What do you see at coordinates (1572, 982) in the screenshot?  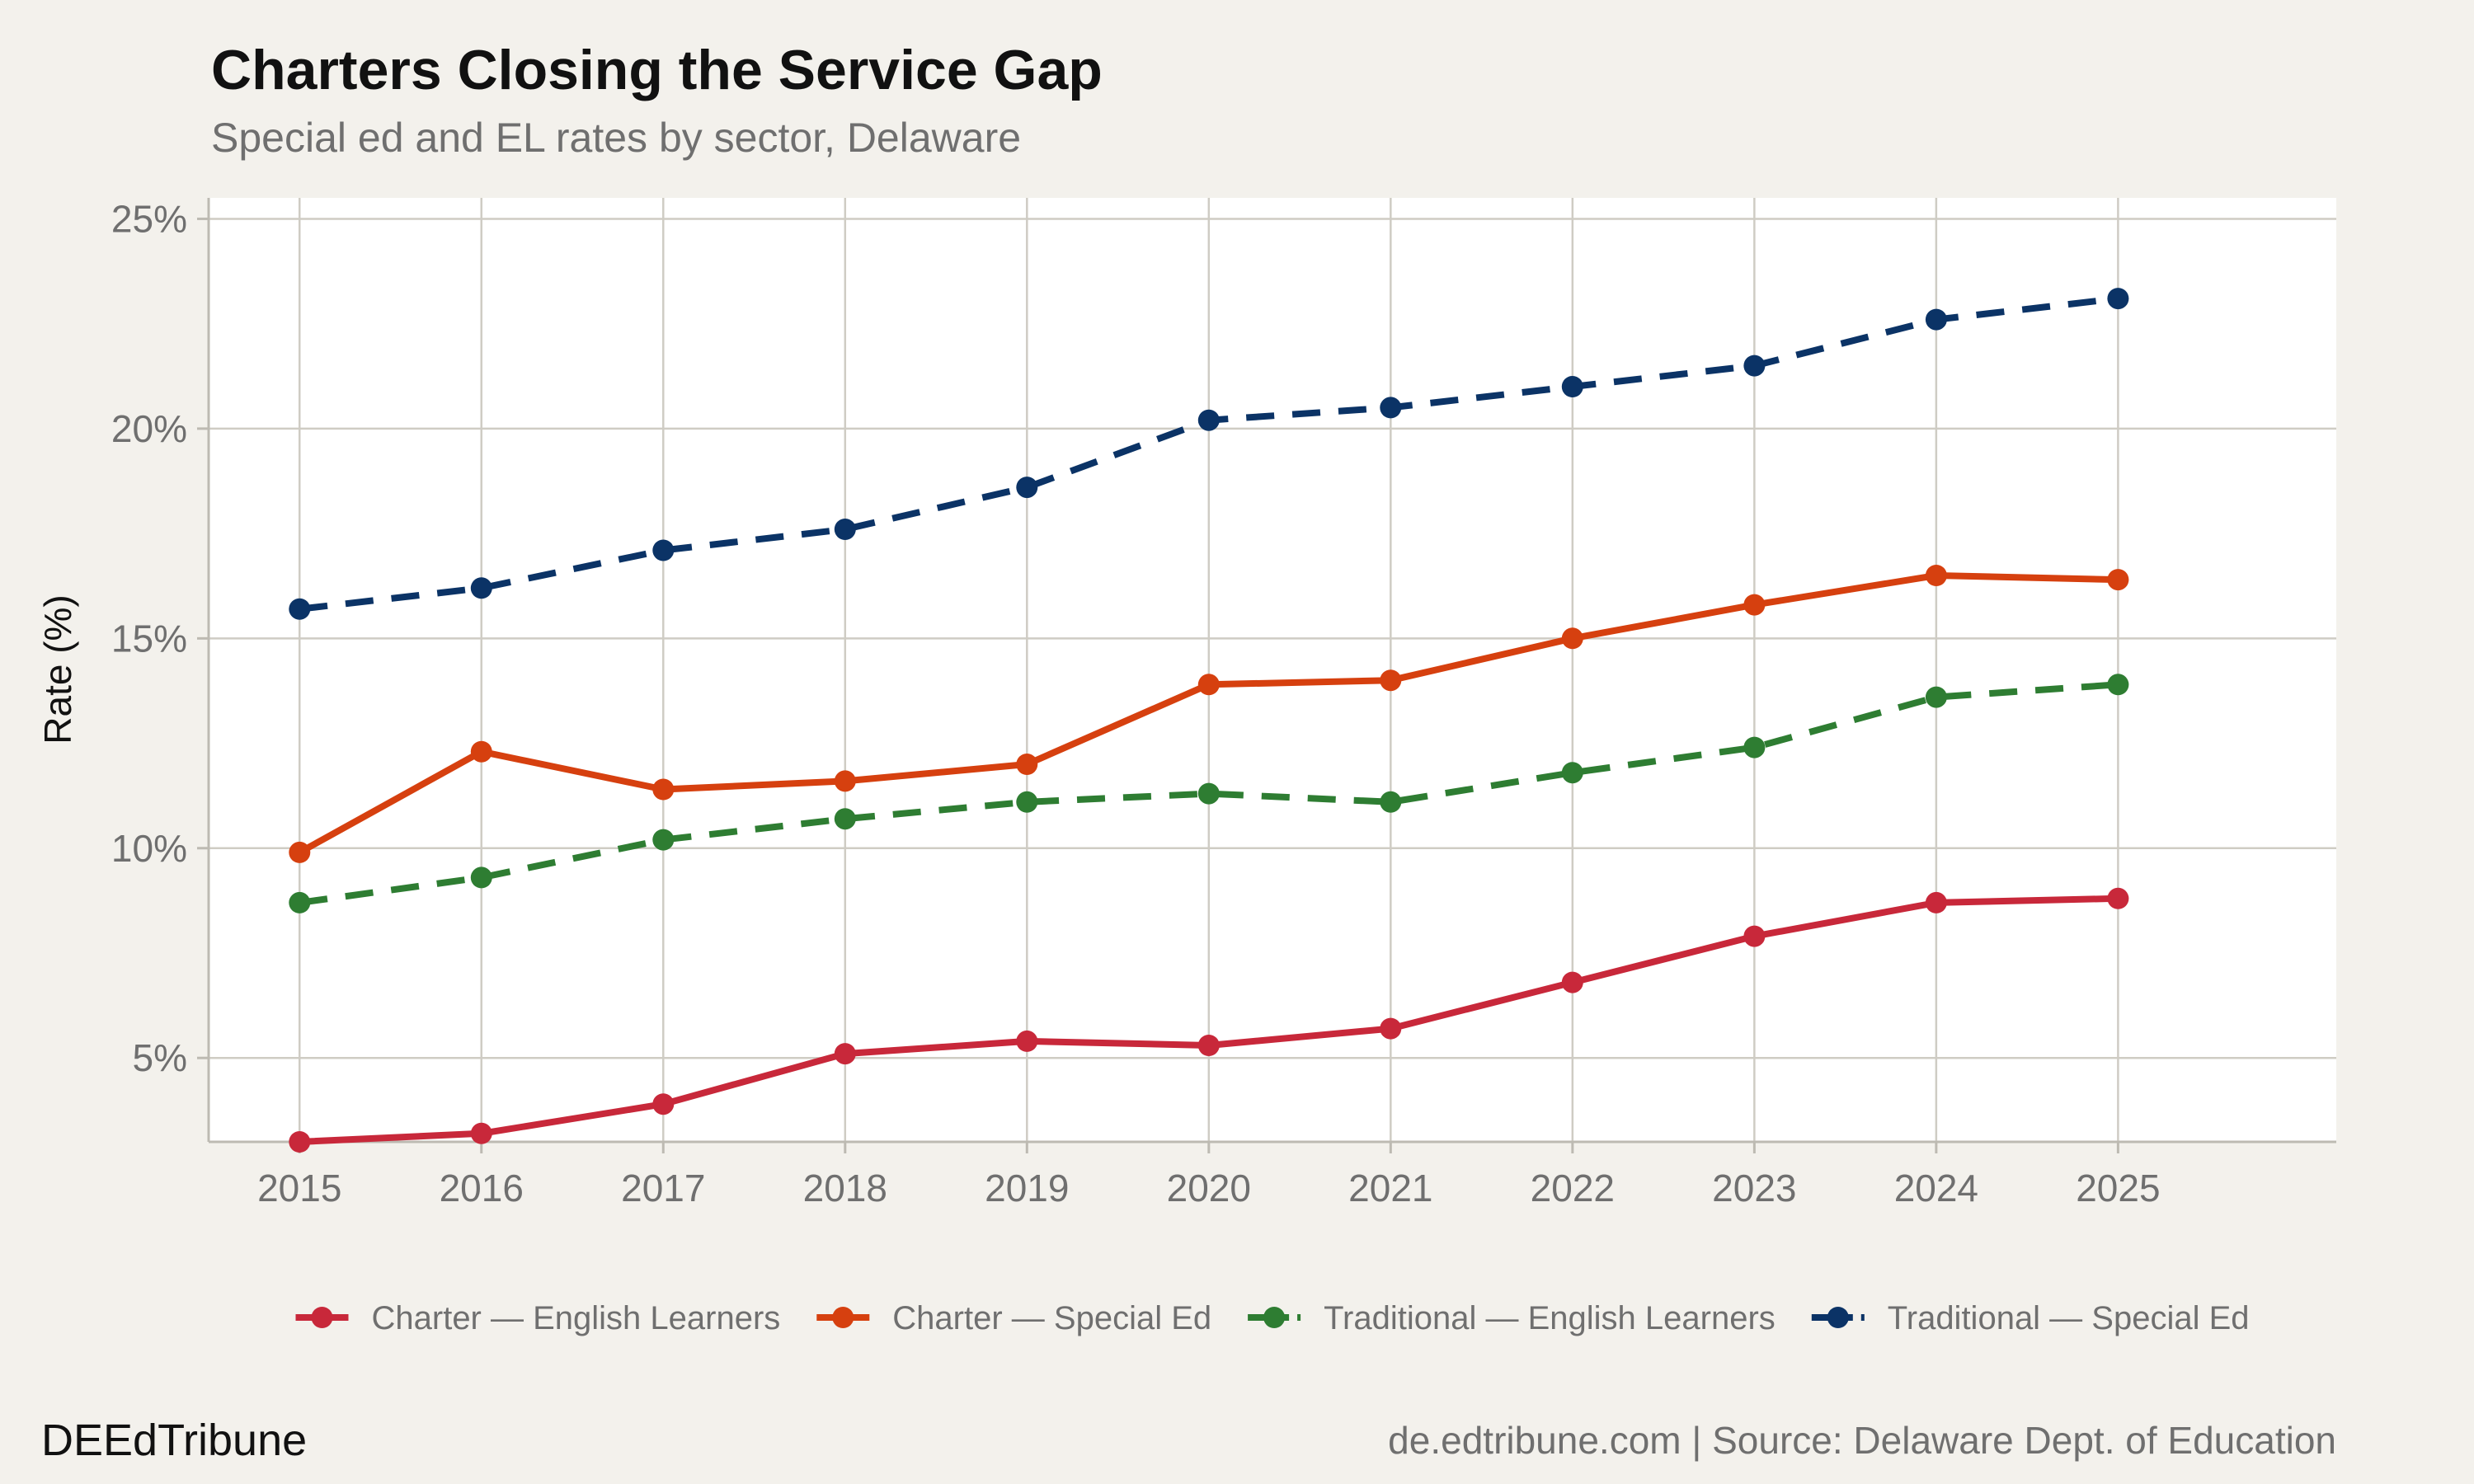 I see `data-point-charter-english-learners-2022` at bounding box center [1572, 982].